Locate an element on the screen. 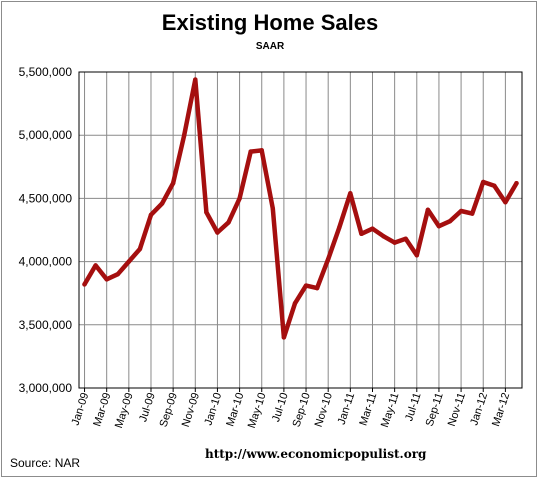 This screenshot has height=480, width=540. x-tick-label: Mar-10 is located at coordinates (235, 409).